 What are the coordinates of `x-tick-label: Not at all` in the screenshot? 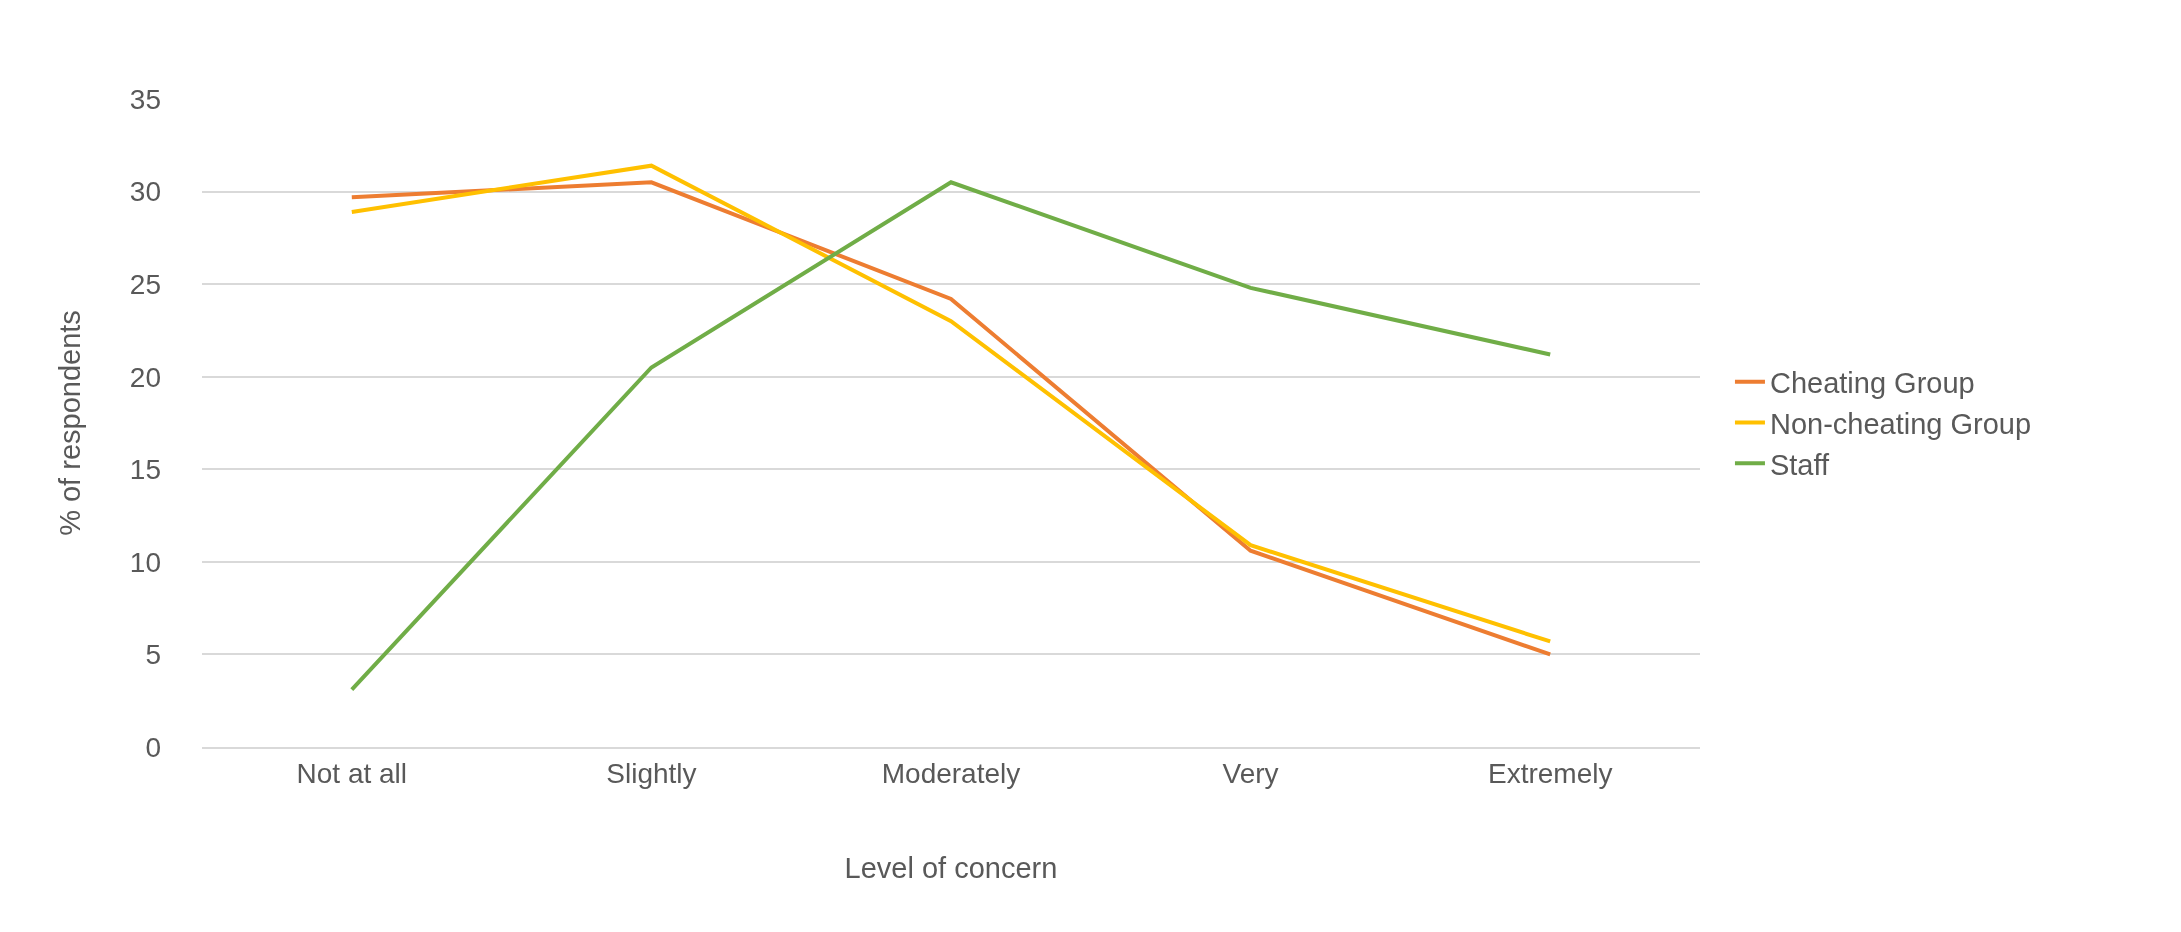 It's located at (352, 773).